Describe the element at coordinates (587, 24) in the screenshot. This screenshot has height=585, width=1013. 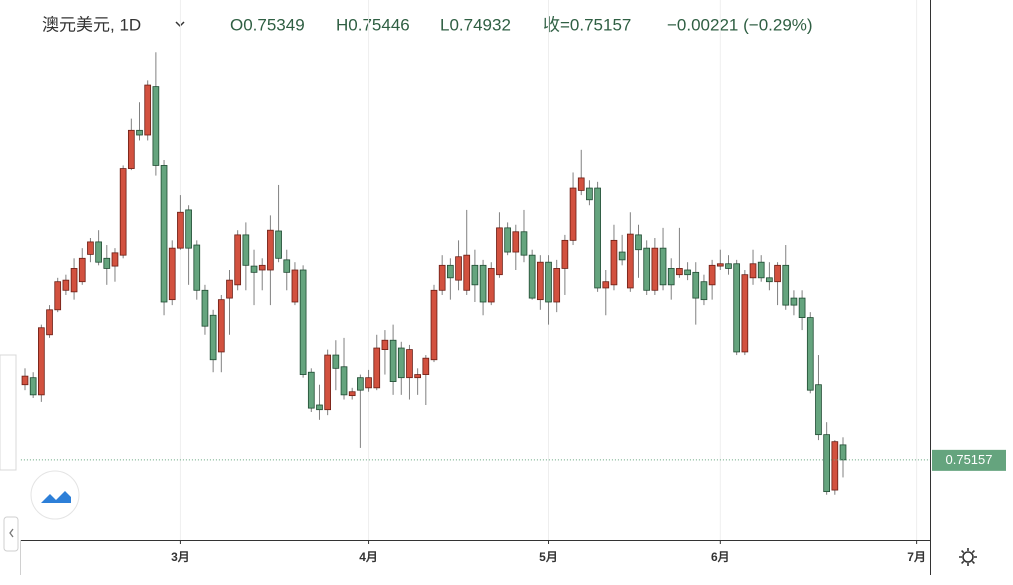
I see `ohlc-close: 收=0.75157` at that location.